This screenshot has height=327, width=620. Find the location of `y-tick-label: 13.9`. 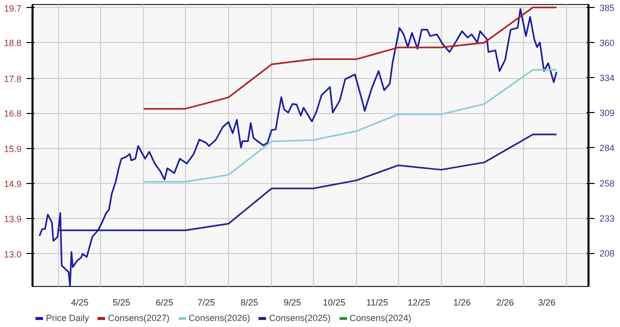

y-tick-label: 13.9 is located at coordinates (13, 219).